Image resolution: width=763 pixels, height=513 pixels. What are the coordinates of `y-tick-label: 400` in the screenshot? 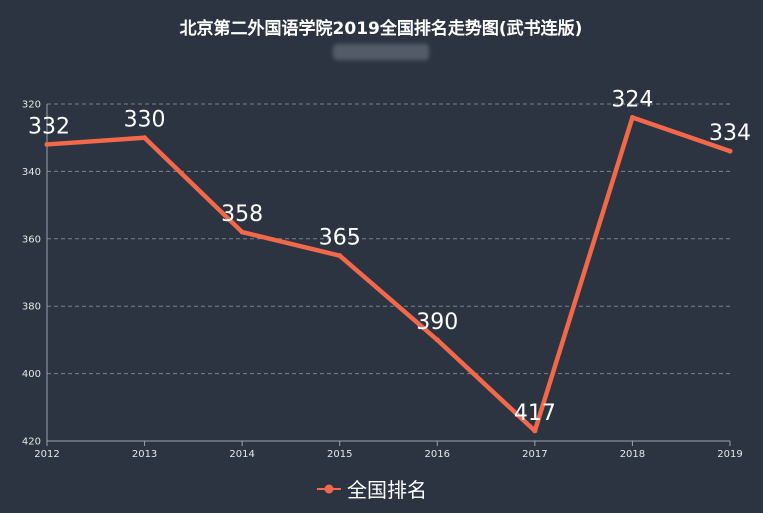 It's located at (31, 374).